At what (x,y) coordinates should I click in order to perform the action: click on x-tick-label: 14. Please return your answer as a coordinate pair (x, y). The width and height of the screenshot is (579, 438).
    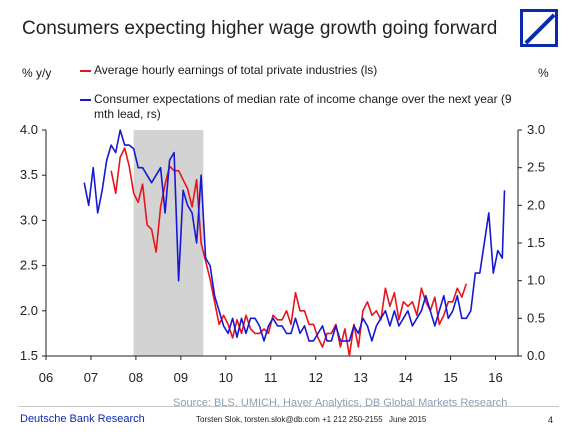
    Looking at the image, I should click on (405, 377).